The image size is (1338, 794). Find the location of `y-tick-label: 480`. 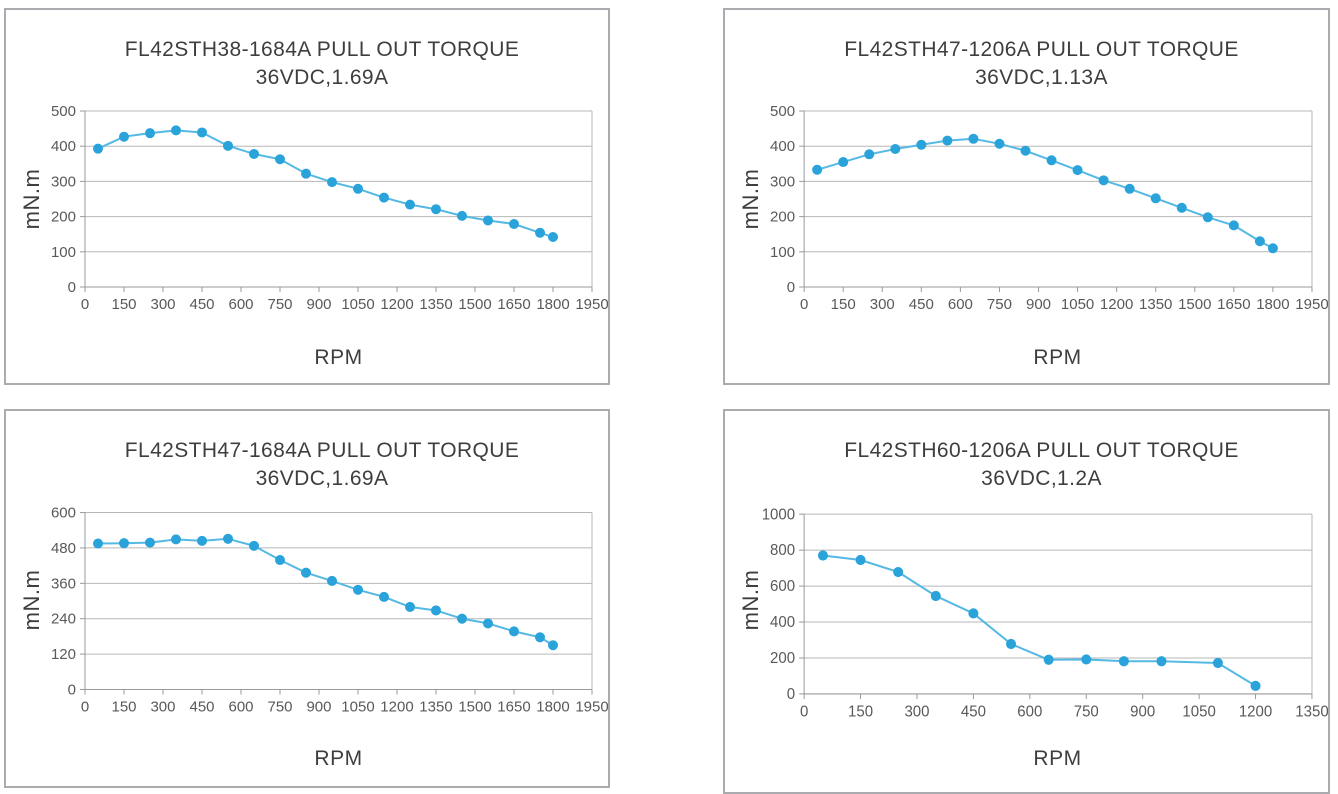

y-tick-label: 480 is located at coordinates (63, 548).